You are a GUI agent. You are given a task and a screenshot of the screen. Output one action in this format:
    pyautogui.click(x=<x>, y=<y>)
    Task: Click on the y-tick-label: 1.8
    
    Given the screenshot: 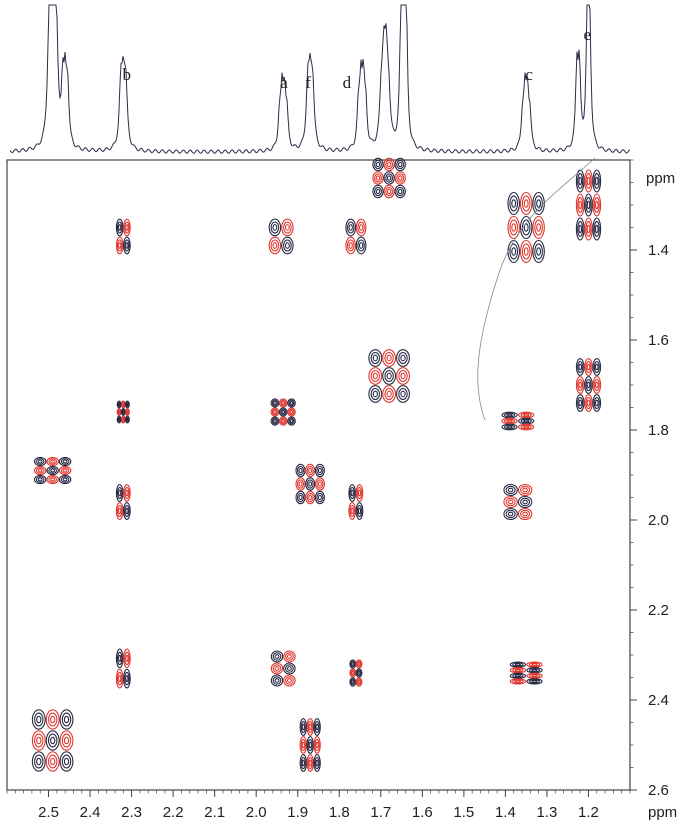 What is the action you would take?
    pyautogui.click(x=658, y=430)
    